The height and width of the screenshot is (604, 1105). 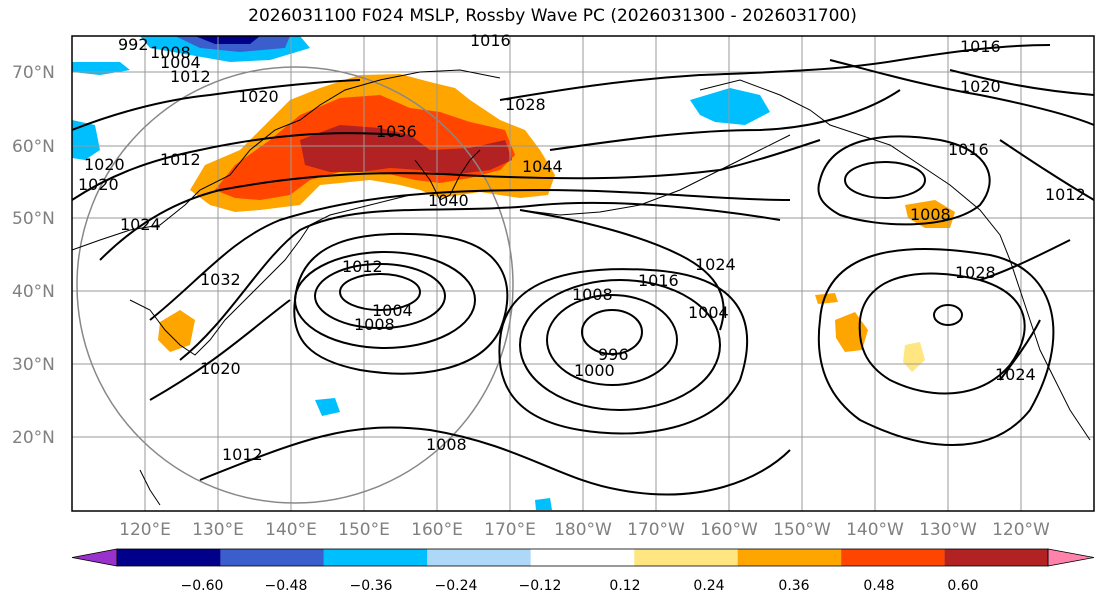 What do you see at coordinates (33, 219) in the screenshot?
I see `lat-label: 50°N` at bounding box center [33, 219].